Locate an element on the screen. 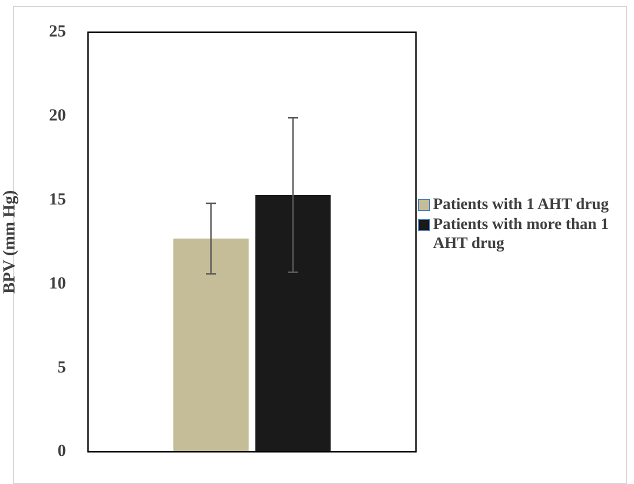  legend-label: Patients with more than 1 AHT drug is located at coordinates (521, 234).